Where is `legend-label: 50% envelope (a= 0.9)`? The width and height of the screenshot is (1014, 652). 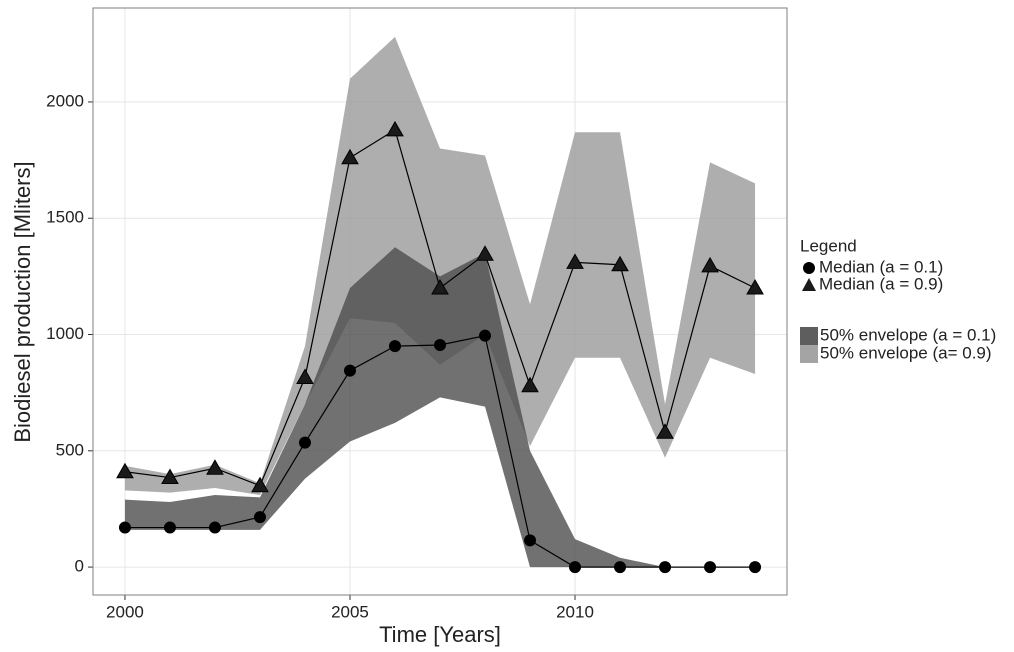
legend-label: 50% envelope (a= 0.9) is located at coordinates (906, 352).